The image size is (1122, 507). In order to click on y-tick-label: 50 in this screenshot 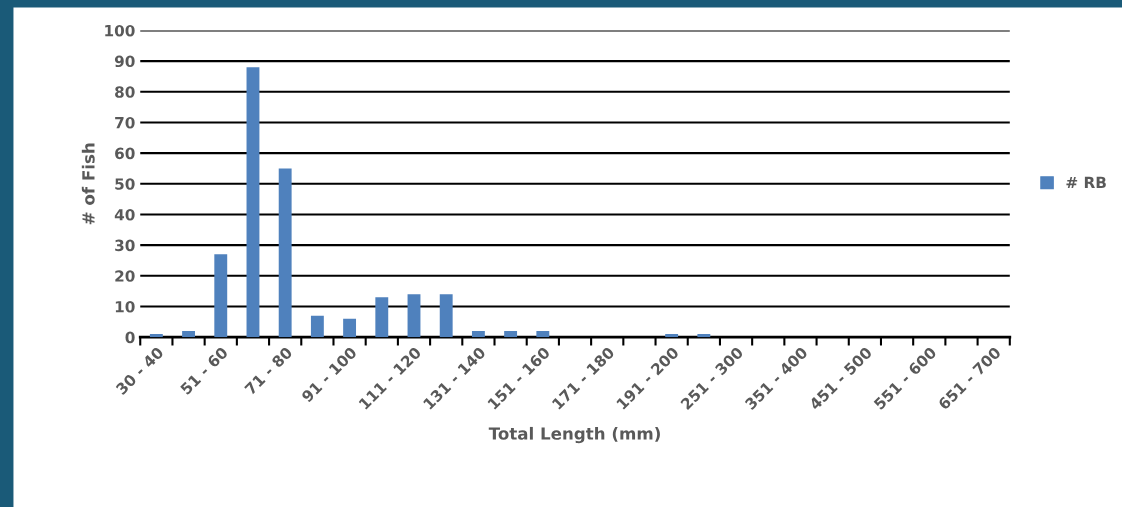, I will do `click(125, 184)`.